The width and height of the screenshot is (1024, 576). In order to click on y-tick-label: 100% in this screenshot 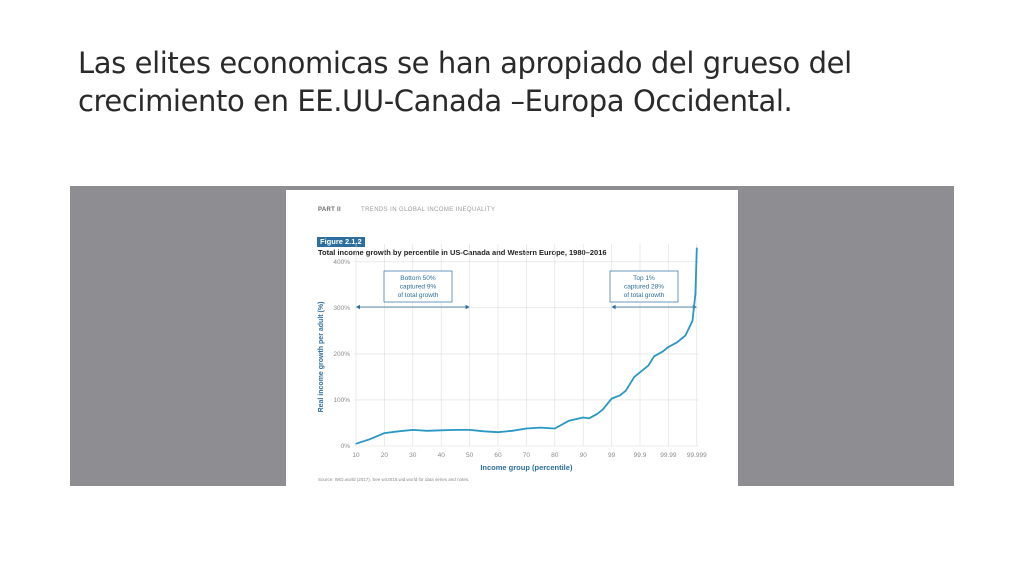, I will do `click(341, 400)`.